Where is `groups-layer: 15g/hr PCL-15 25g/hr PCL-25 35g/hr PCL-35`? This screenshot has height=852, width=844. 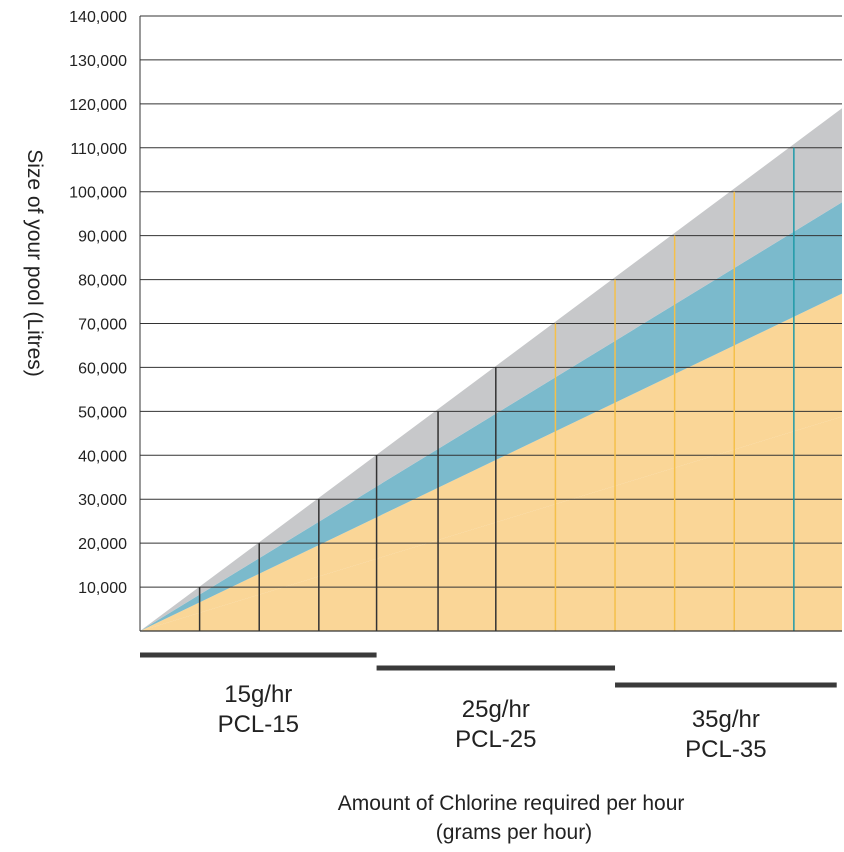 groups-layer: 15g/hr PCL-15 25g/hr PCL-25 35g/hr PCL-35 is located at coordinates (488, 707).